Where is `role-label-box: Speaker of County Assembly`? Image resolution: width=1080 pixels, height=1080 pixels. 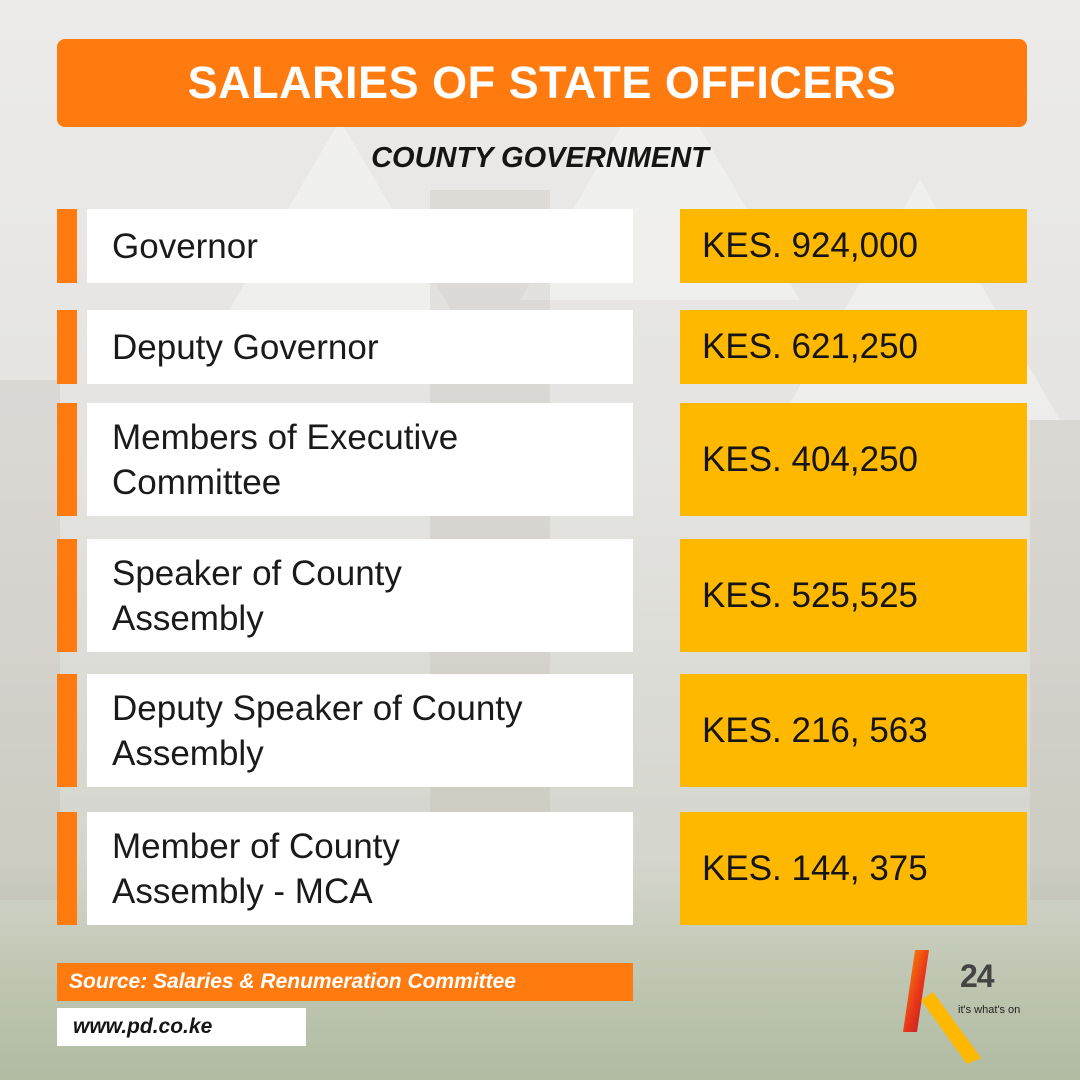 role-label-box: Speaker of County Assembly is located at coordinates (360, 595).